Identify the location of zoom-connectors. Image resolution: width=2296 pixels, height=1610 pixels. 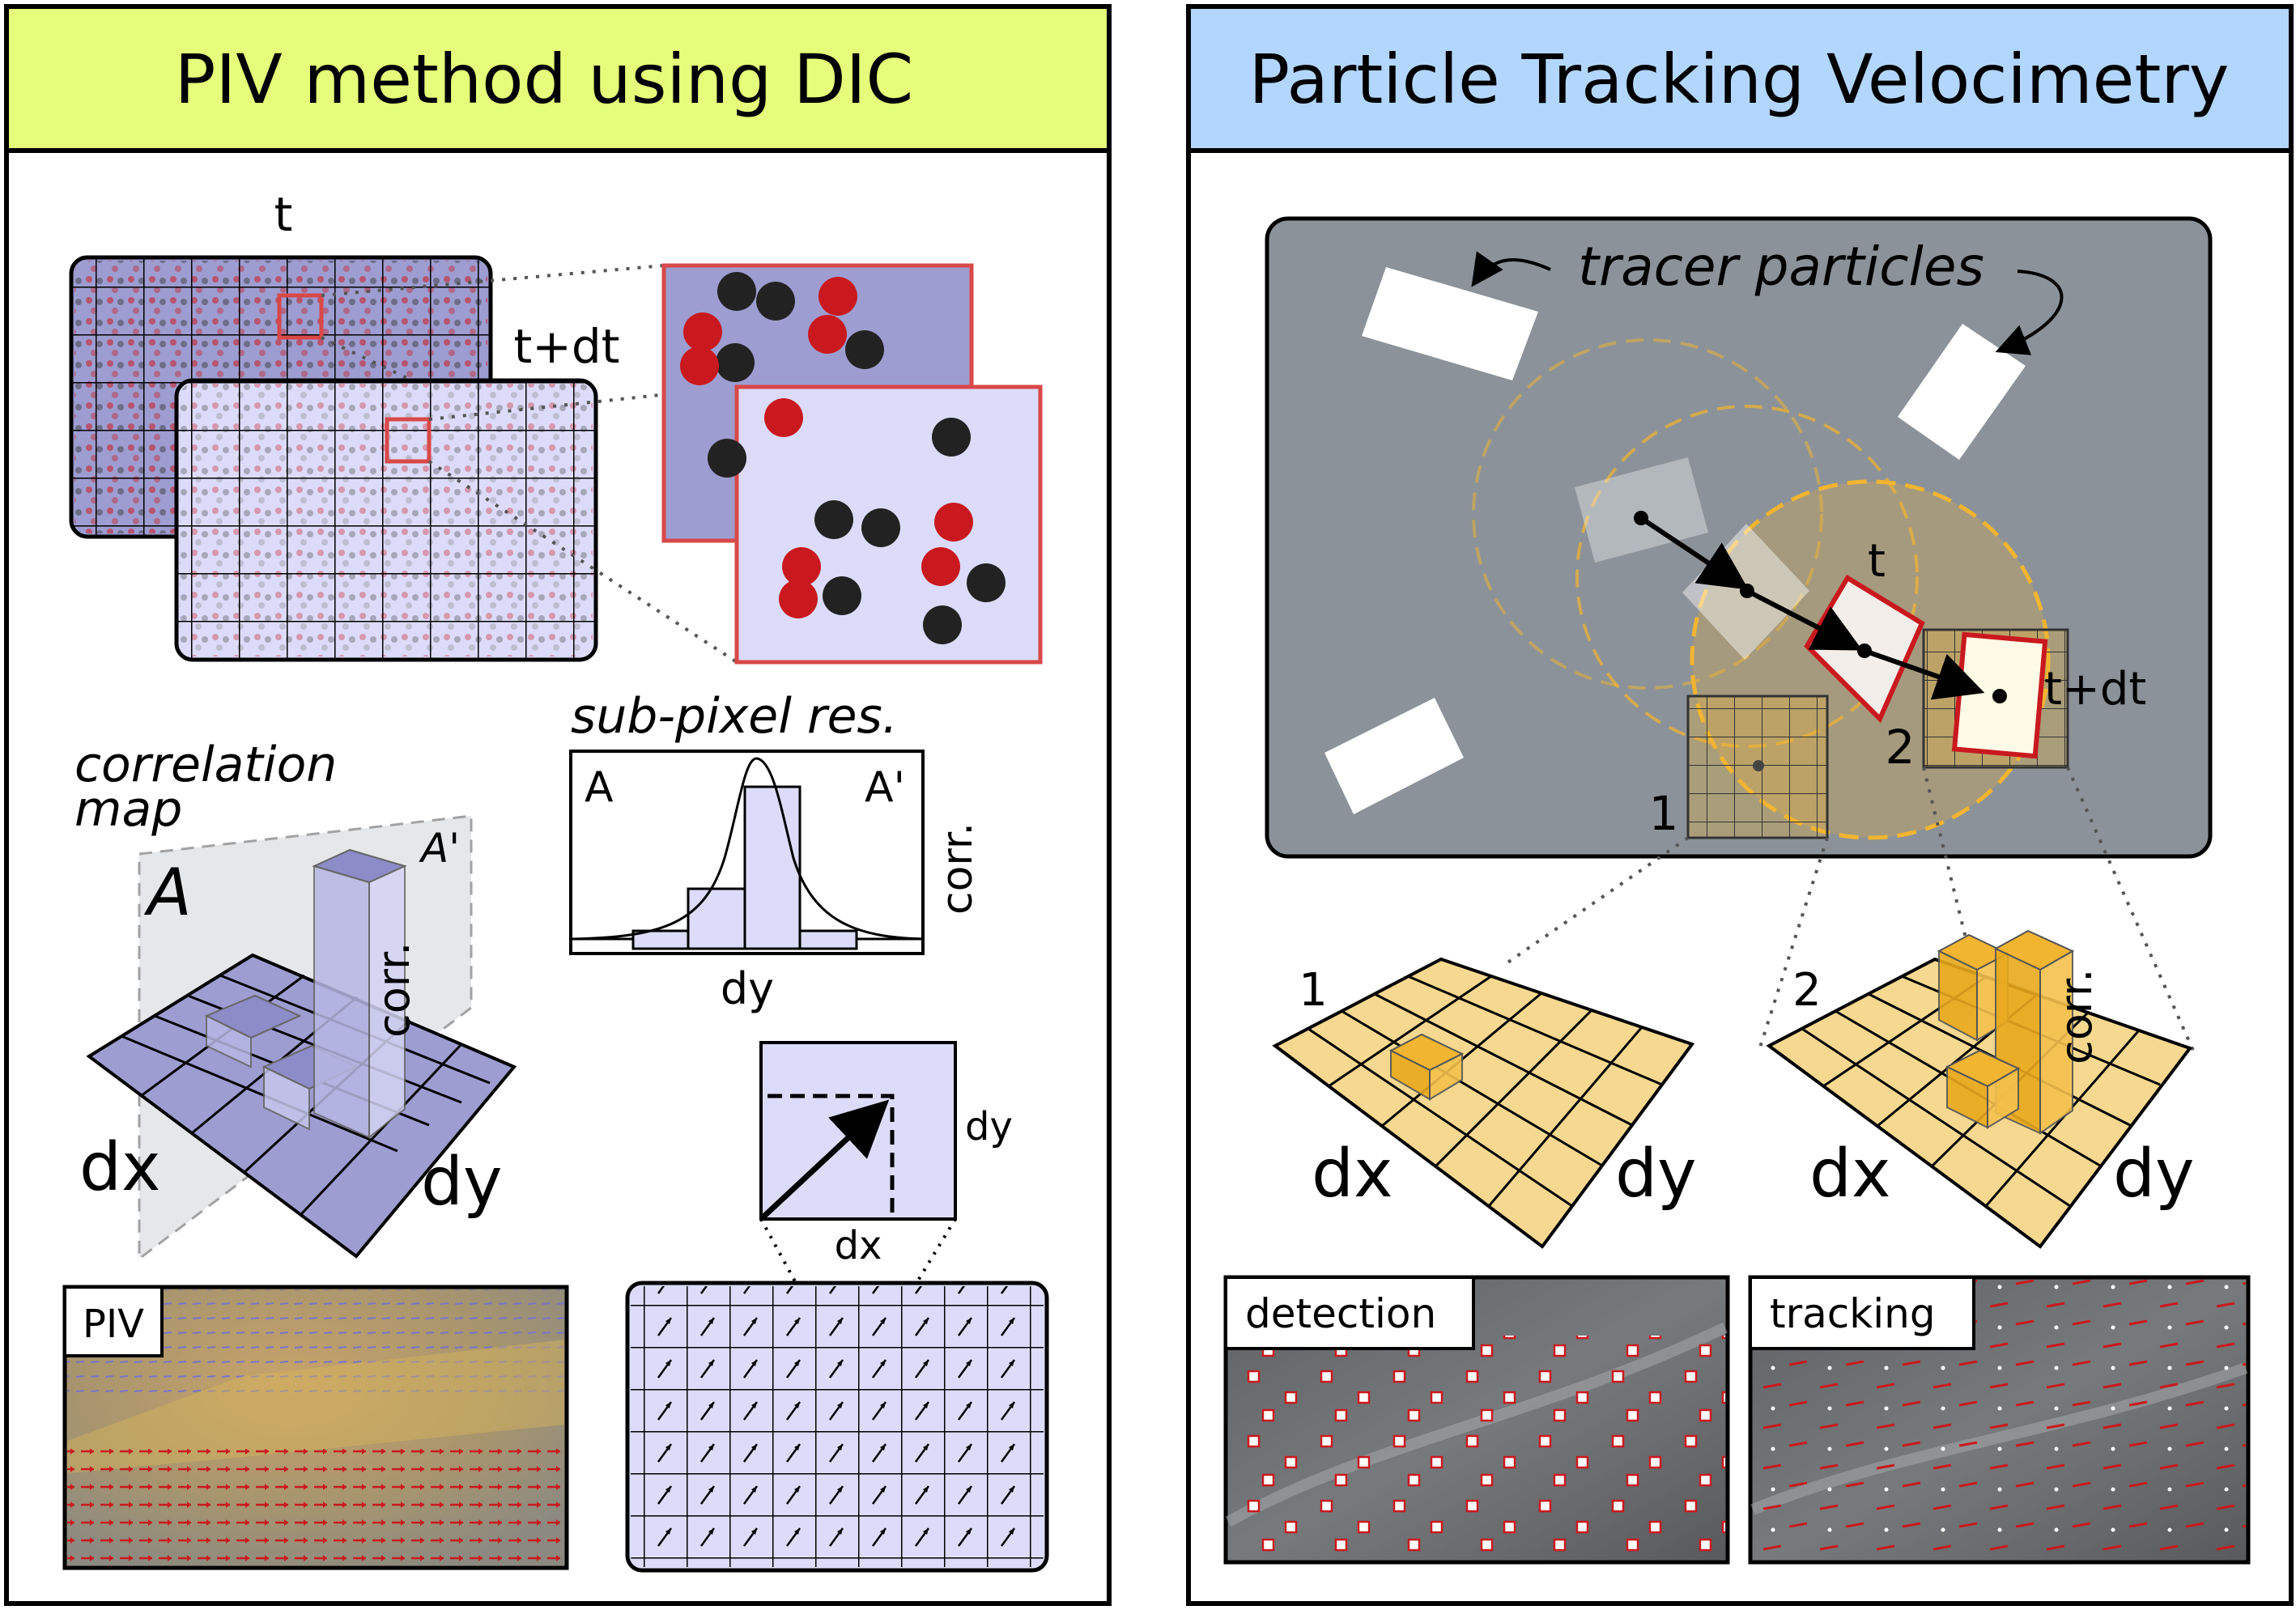
(529, 464).